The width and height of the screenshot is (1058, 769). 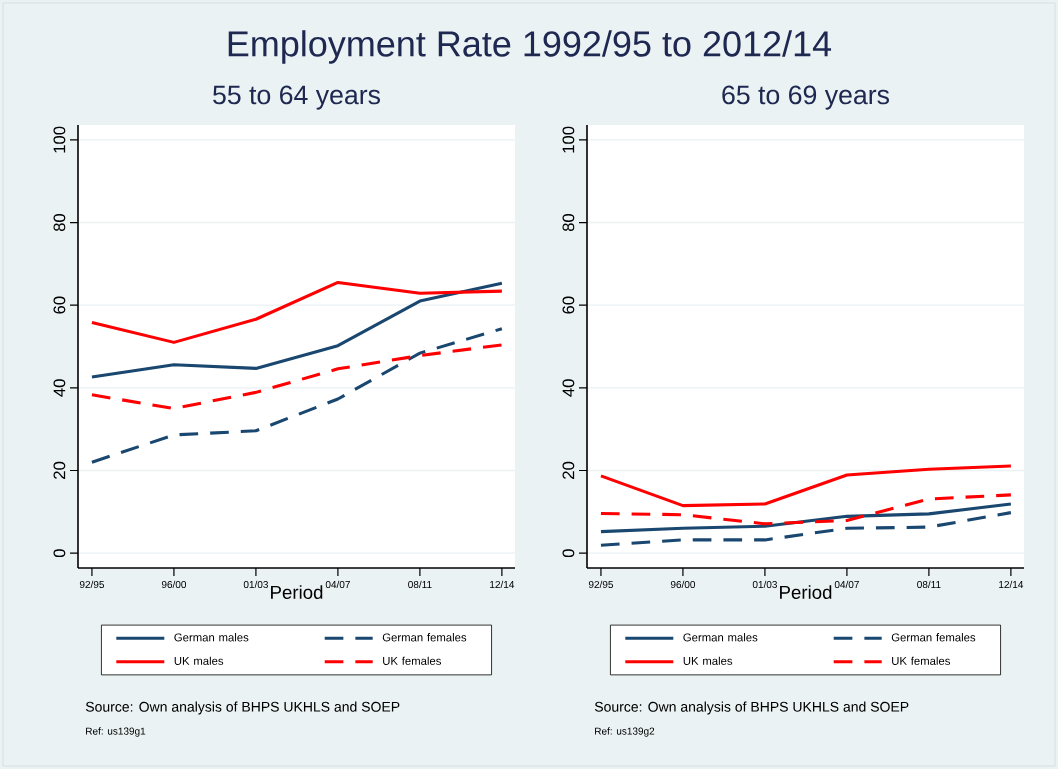 What do you see at coordinates (116, 732) in the screenshot?
I see `text: Ref: us139g1` at bounding box center [116, 732].